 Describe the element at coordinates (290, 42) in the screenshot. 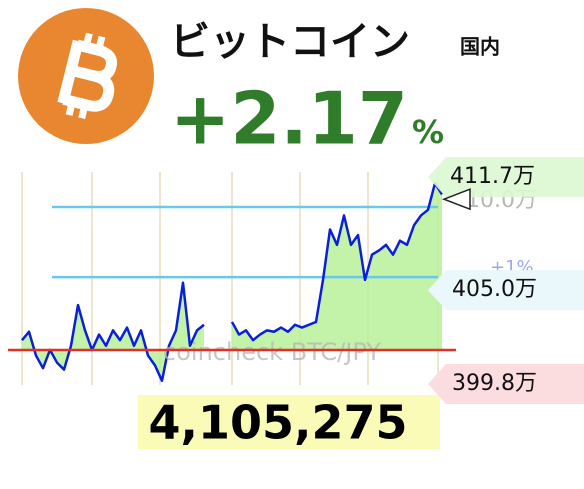

I see `title: ビットコイン` at that location.